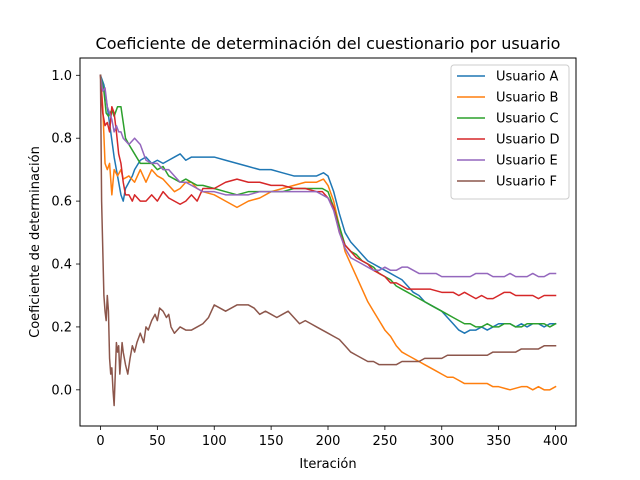 This screenshot has height=480, width=640. What do you see at coordinates (441, 441) in the screenshot?
I see `x-tick-label: 300` at bounding box center [441, 441].